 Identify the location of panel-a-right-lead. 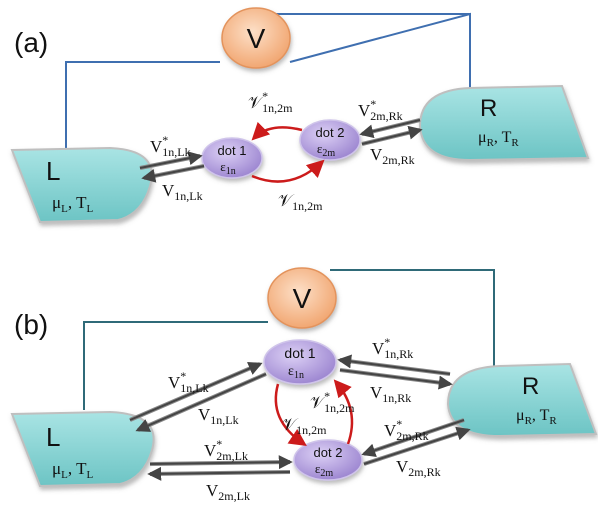
(504, 123).